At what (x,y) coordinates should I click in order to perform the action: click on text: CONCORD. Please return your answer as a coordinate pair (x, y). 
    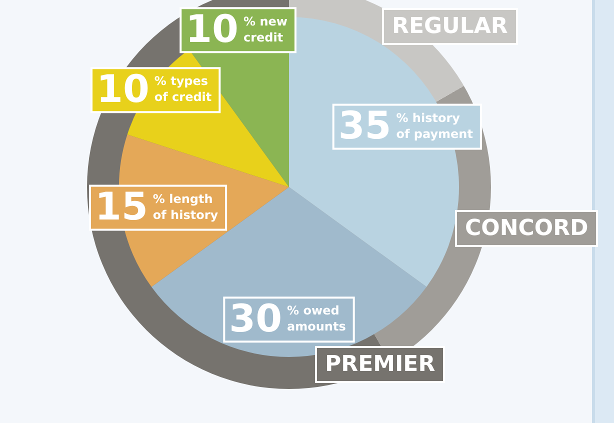
    Looking at the image, I should click on (526, 228).